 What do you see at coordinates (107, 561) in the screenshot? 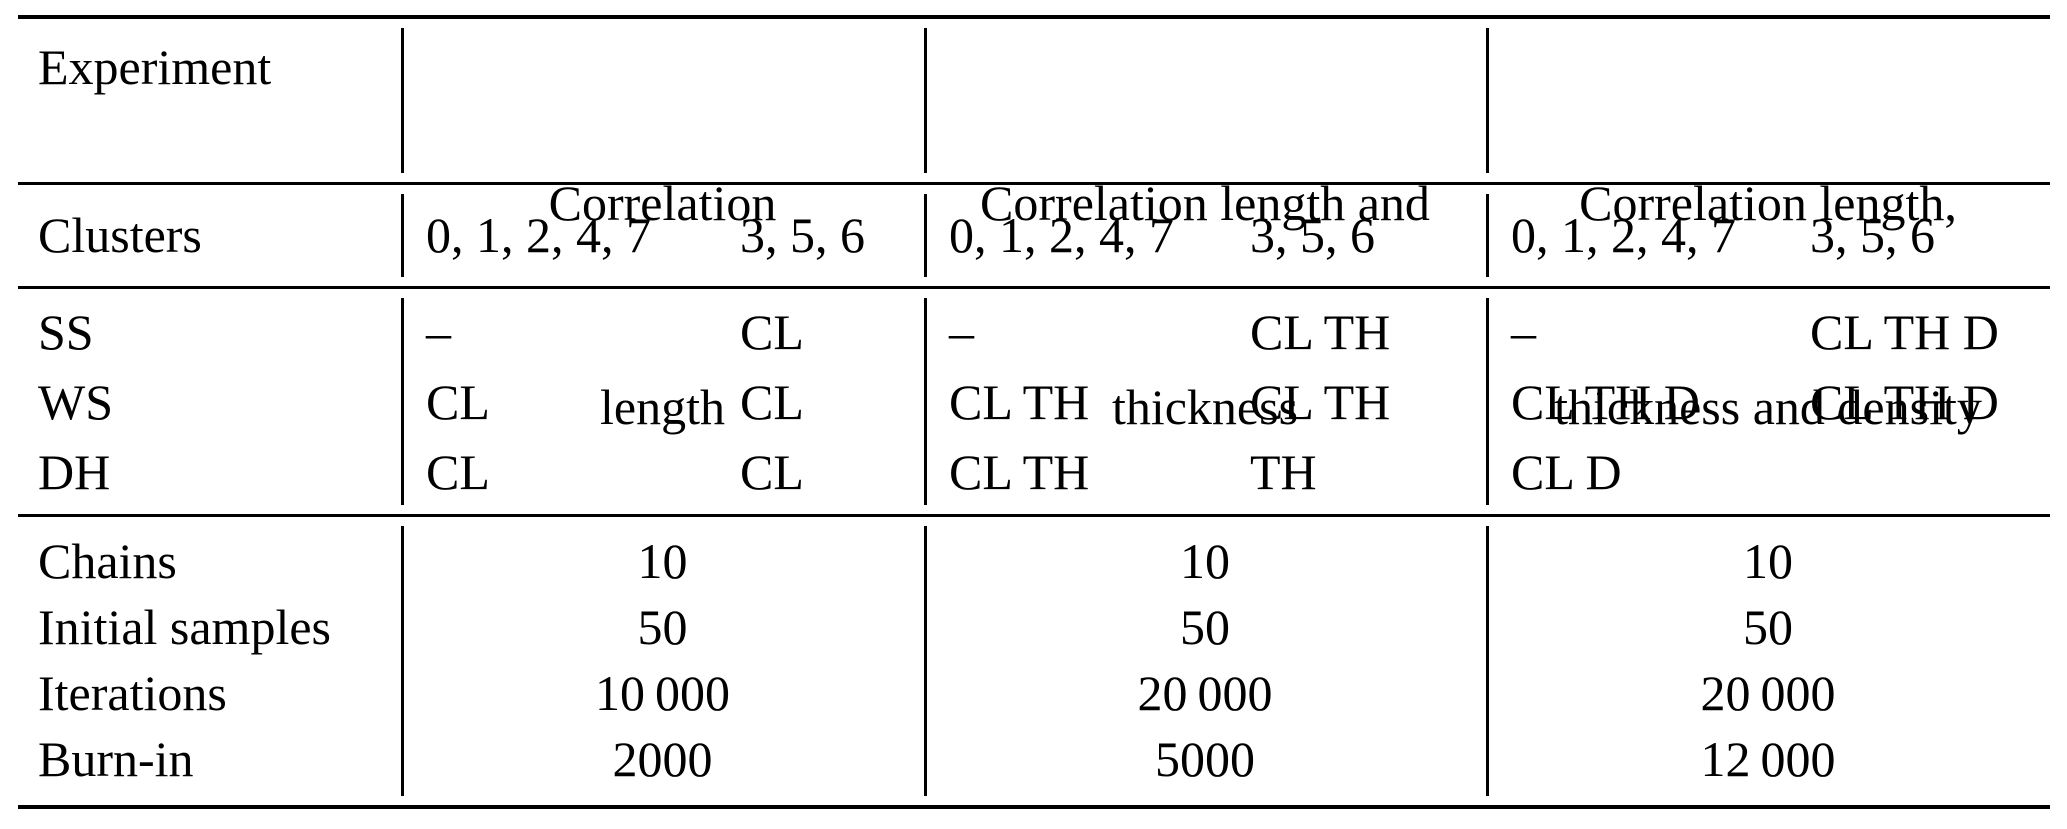
I see `row-label-chains: Chains` at bounding box center [107, 561].